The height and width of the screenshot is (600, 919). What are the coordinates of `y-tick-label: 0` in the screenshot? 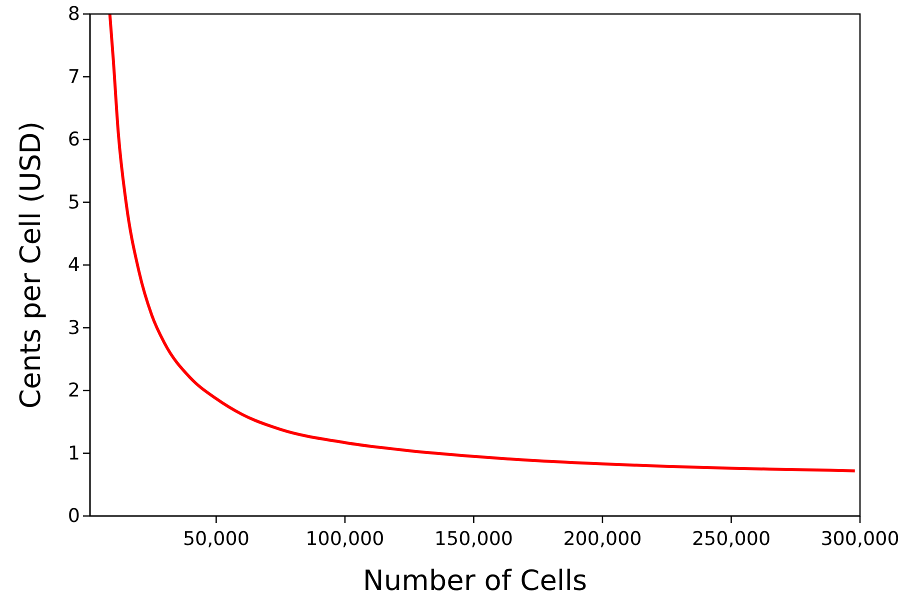 It's located at (74, 516).